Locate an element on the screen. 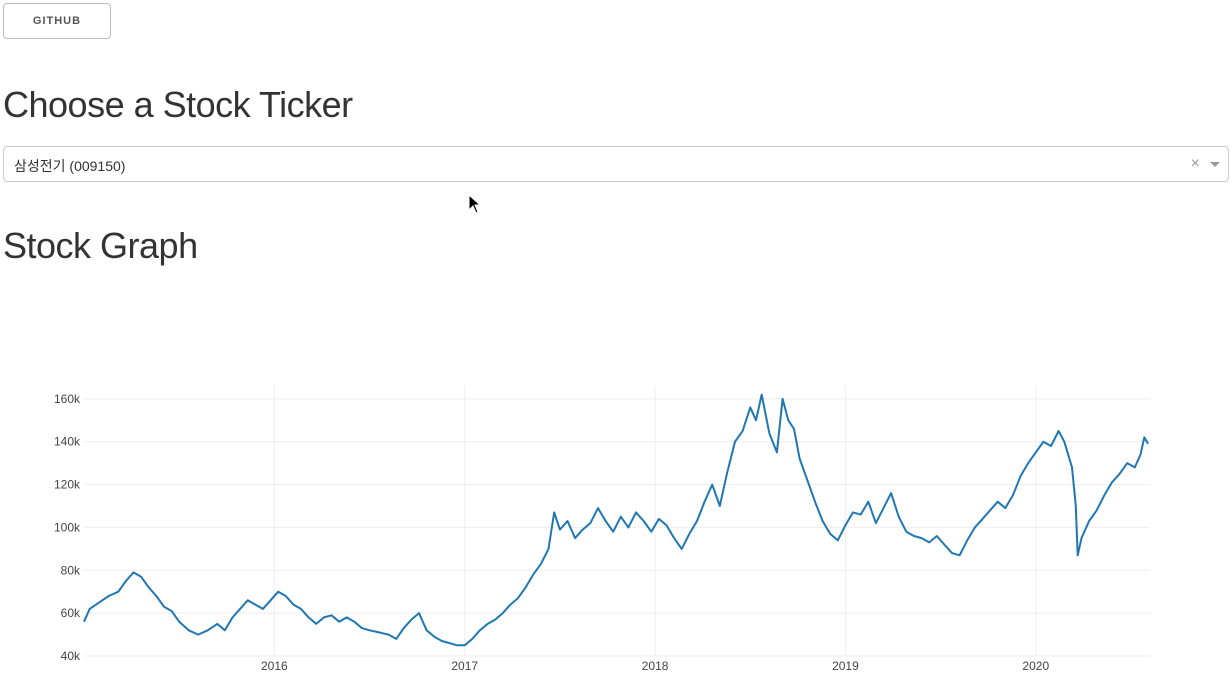 This screenshot has width=1232, height=687. ticker-selected-value: 삼성전기 (009150) is located at coordinates (70, 166).